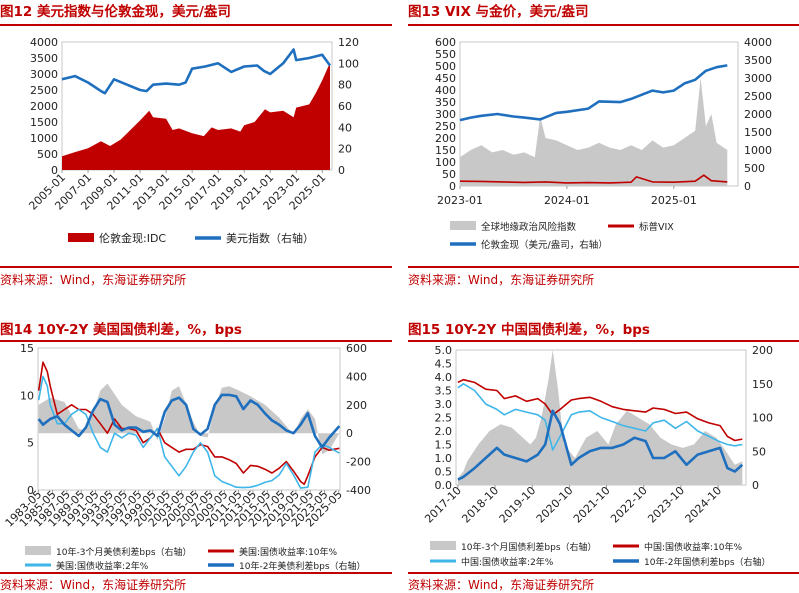 The width and height of the screenshot is (799, 593). I want to click on y-right-tick-label: 1500, so click(758, 132).